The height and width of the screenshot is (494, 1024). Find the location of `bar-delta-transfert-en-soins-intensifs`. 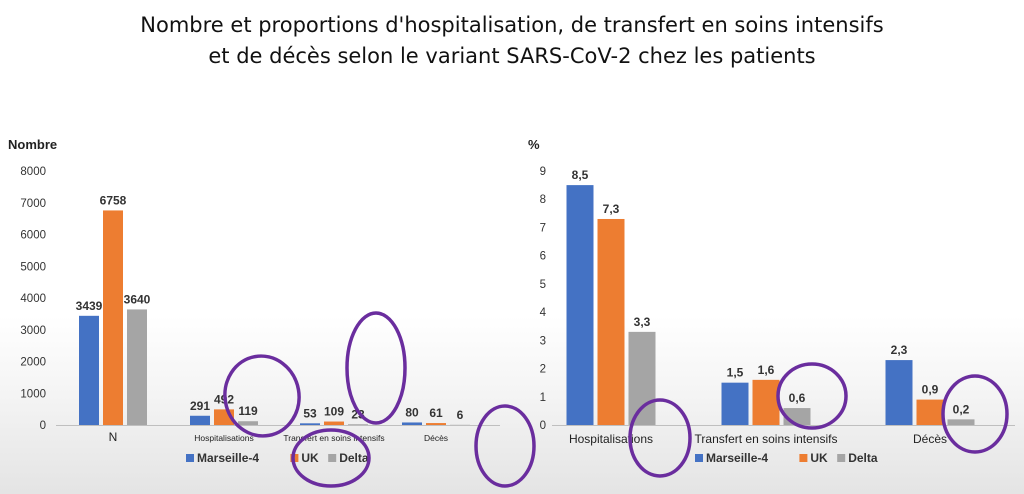

bar-delta-transfert-en-soins-intensifs is located at coordinates (358, 424).